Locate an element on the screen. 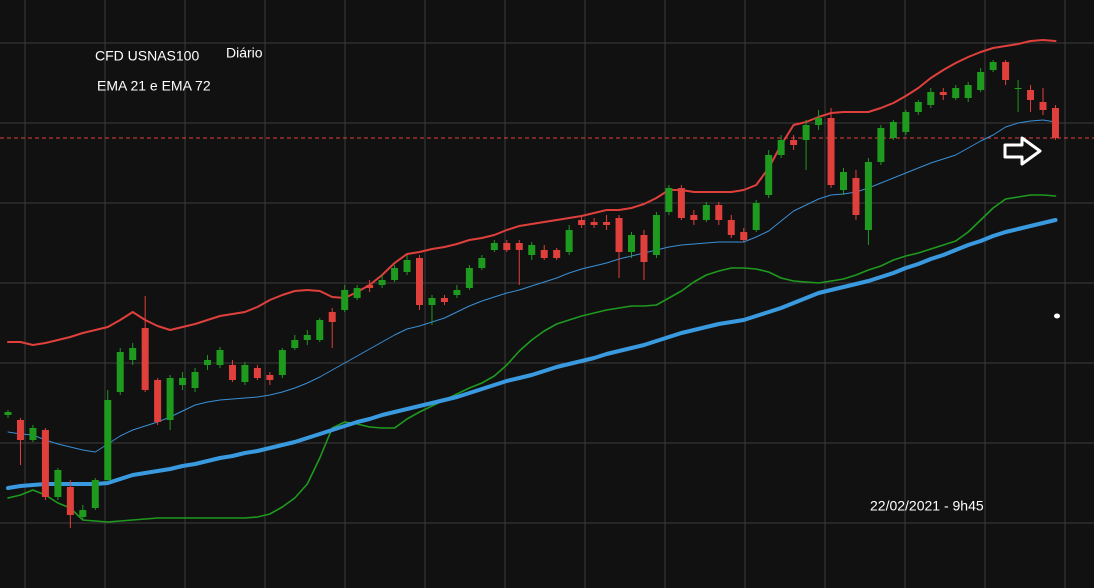 This screenshot has width=1094, height=588. period-label: Diário is located at coordinates (244, 53).